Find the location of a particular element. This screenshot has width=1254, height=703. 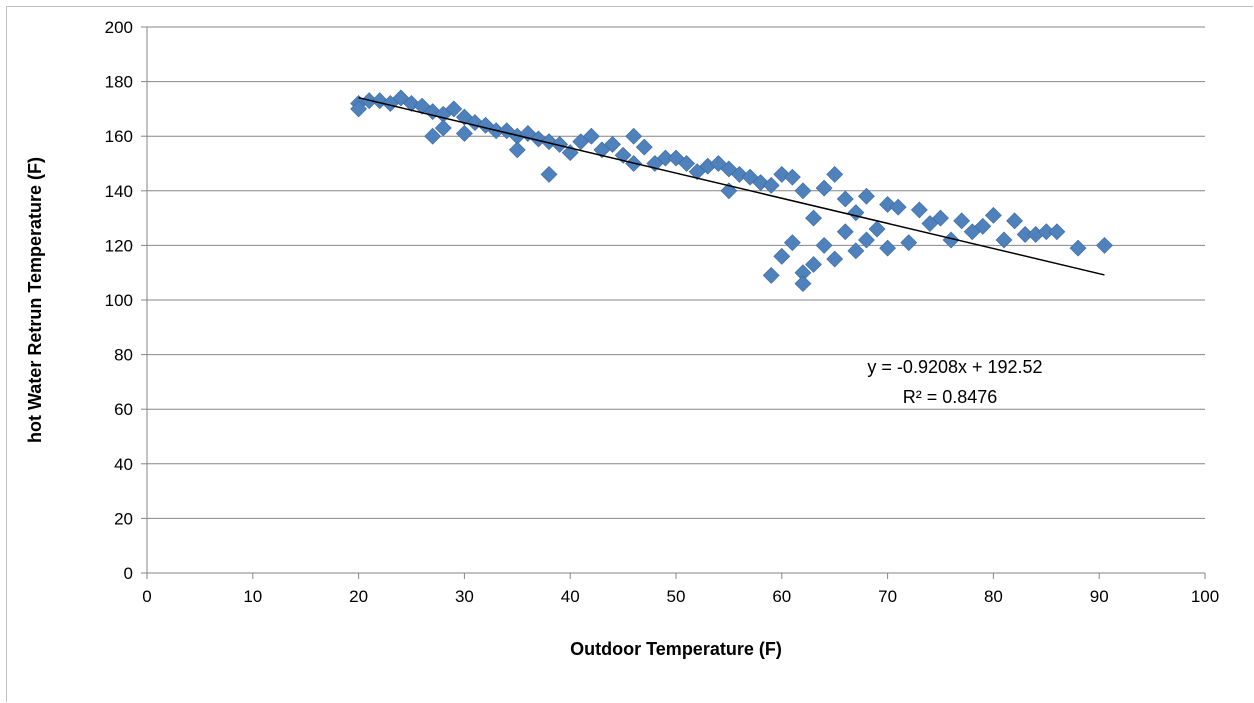

x-axis-title: Outdoor Temperature (F) is located at coordinates (676, 649).